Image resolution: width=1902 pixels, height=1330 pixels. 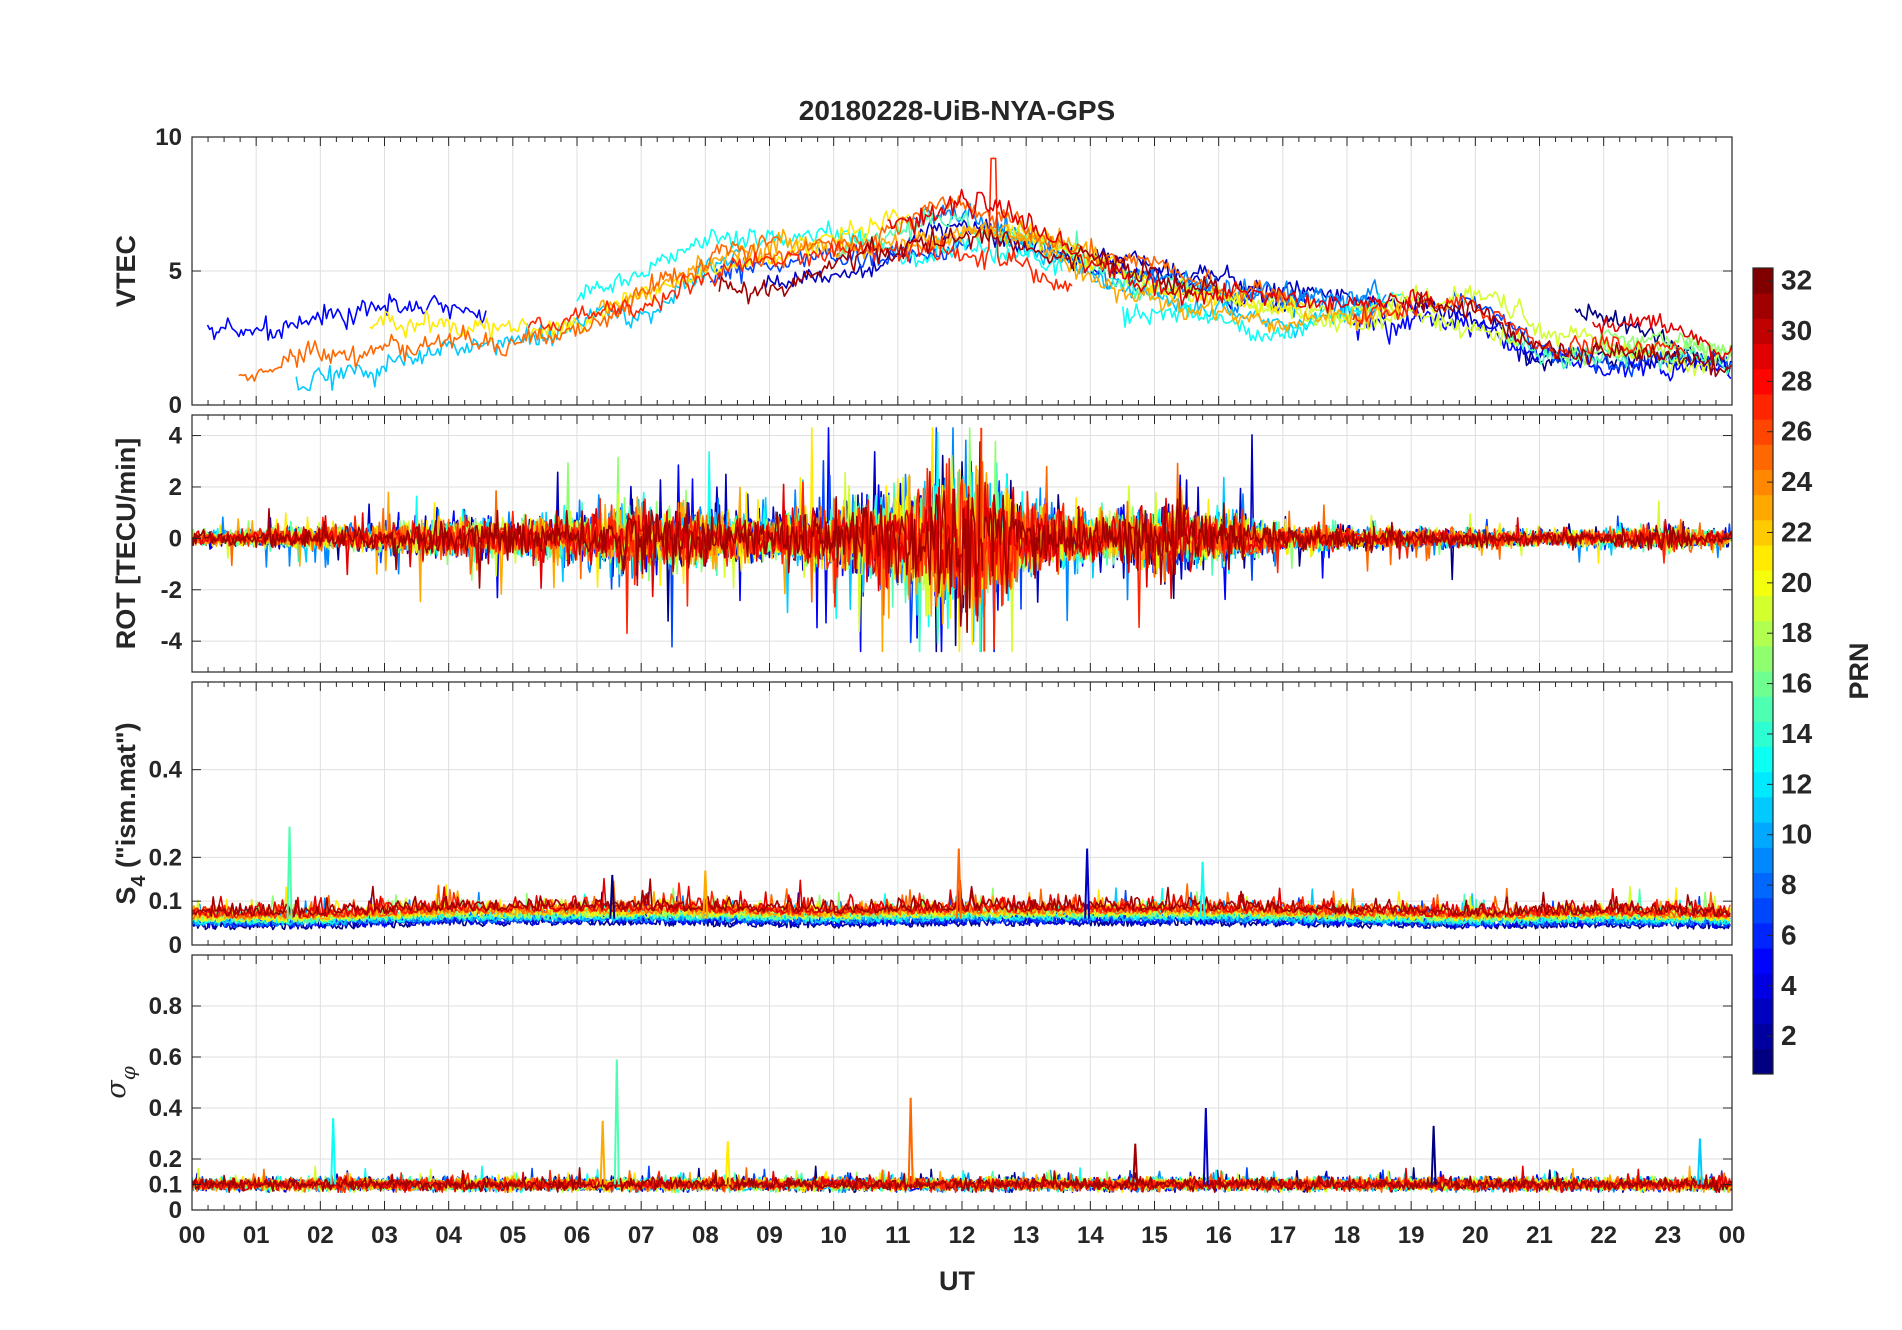 I want to click on x-tick-label: 09, so click(x=769, y=1235).